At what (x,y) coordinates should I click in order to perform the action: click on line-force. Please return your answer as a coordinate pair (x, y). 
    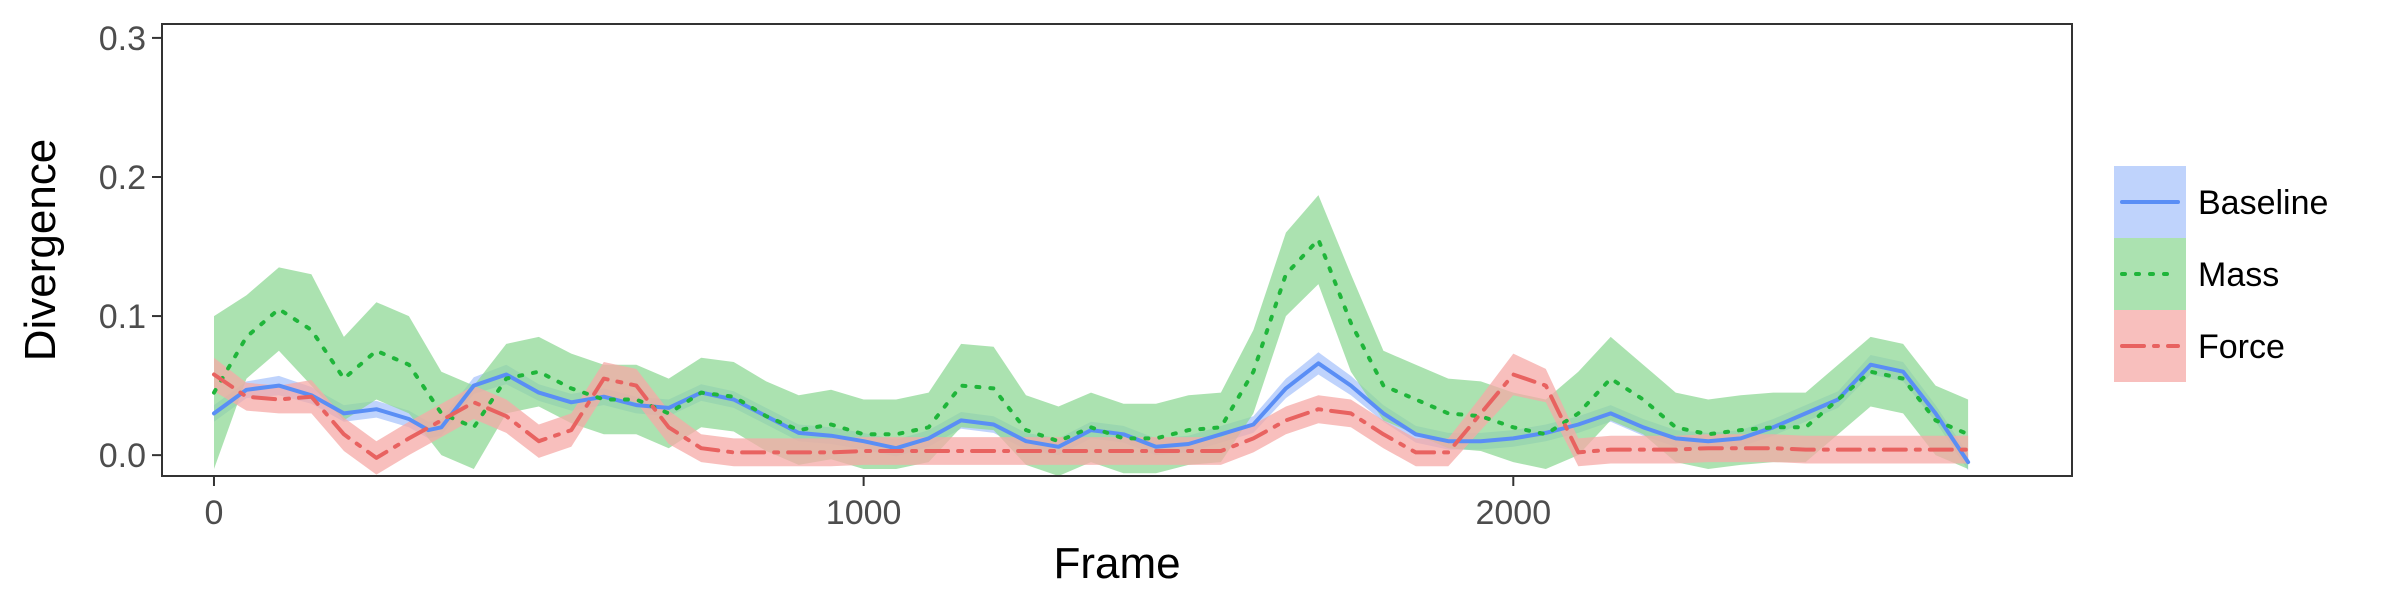
    Looking at the image, I should click on (1091, 416).